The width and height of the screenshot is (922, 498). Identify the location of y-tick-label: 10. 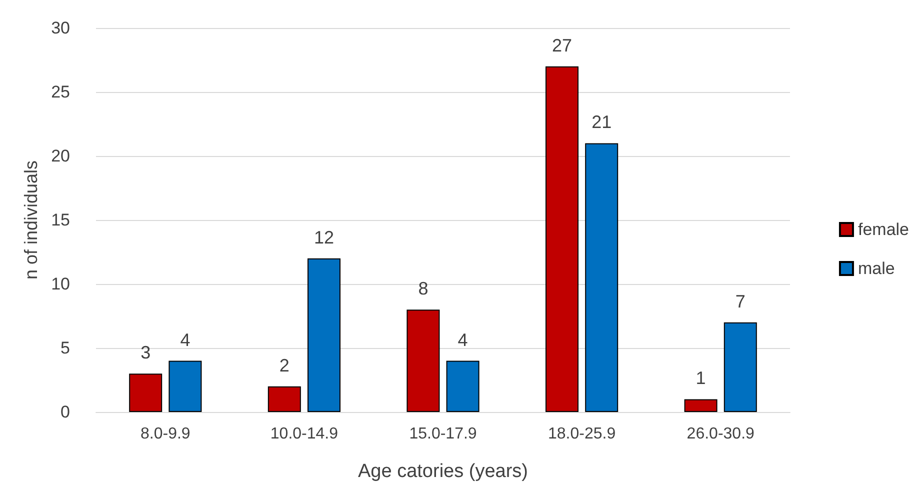
(60, 284).